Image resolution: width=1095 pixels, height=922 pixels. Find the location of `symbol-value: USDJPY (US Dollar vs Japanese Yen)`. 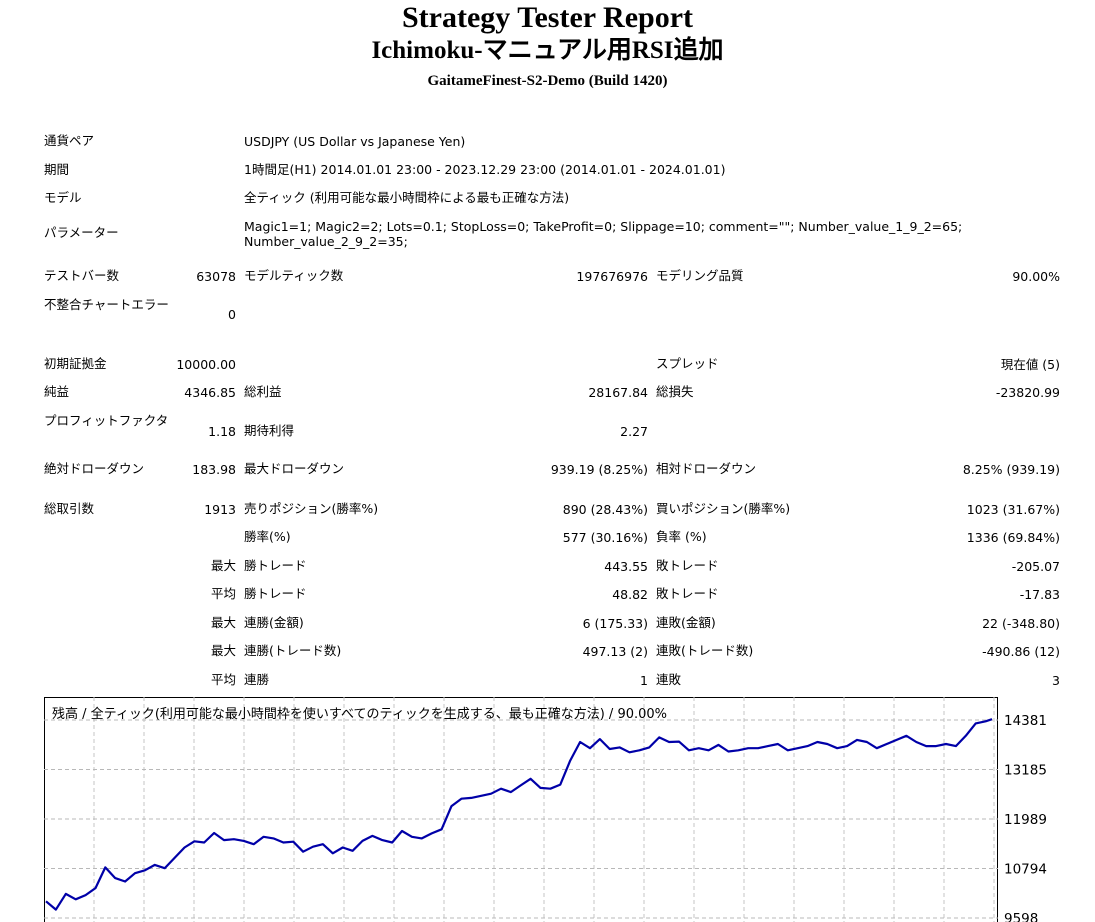

symbol-value: USDJPY (US Dollar vs Japanese Yen) is located at coordinates (355, 141).